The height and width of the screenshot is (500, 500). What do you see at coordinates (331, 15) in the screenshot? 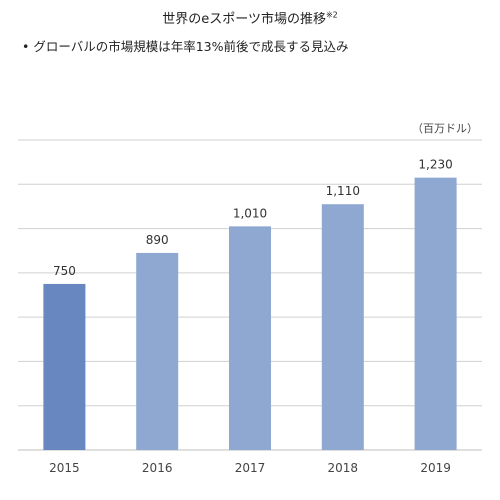
I see `title-footnote-mark: ※2` at bounding box center [331, 15].